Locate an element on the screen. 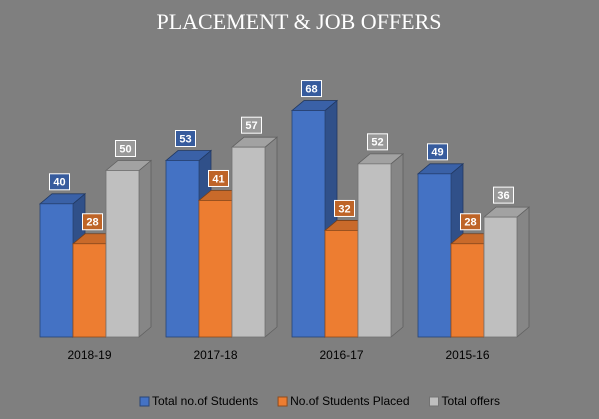  value-label: 57 is located at coordinates (251, 126).